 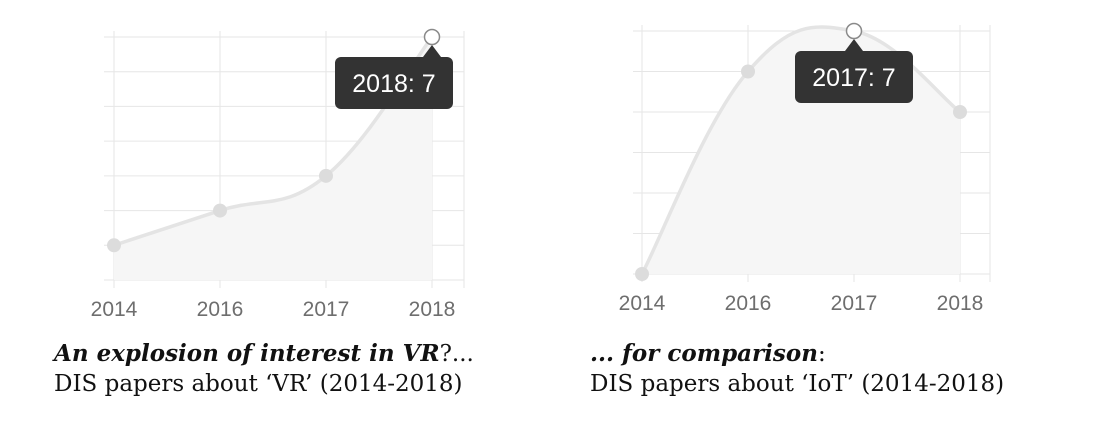 I want to click on caption-iot-emphasis: ... for comparison, so click(x=704, y=353).